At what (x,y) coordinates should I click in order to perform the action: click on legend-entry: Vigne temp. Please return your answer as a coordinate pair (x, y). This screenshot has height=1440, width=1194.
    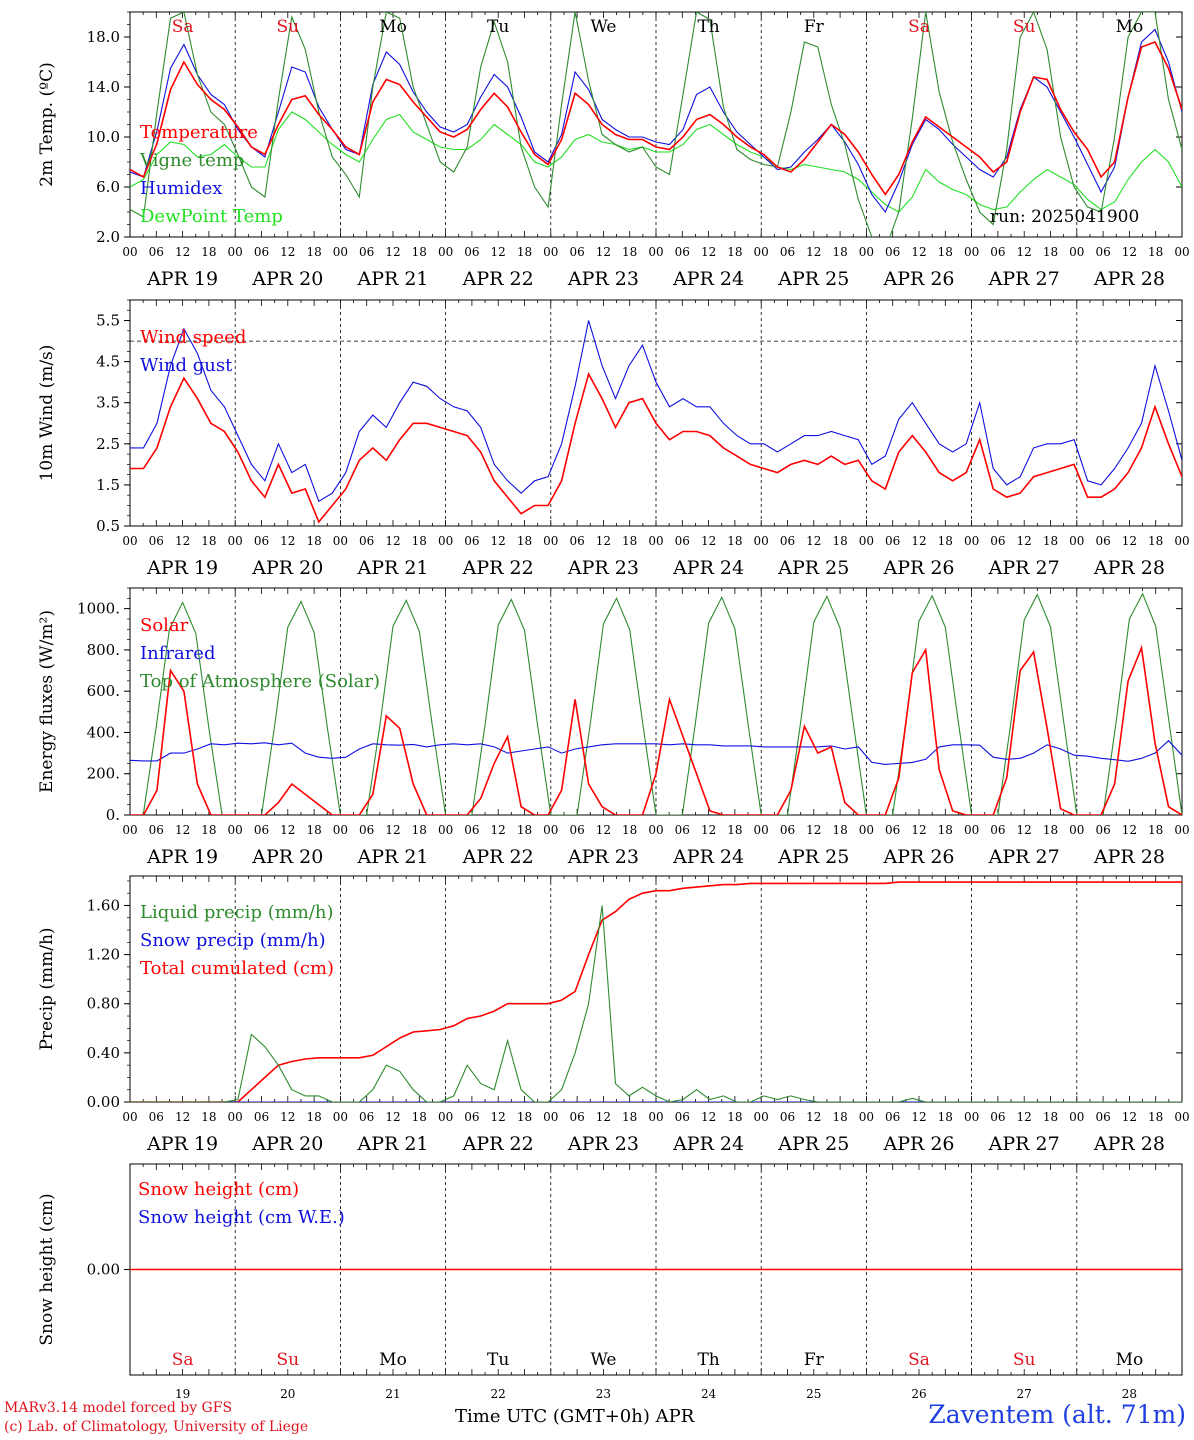
    Looking at the image, I should click on (191, 160).